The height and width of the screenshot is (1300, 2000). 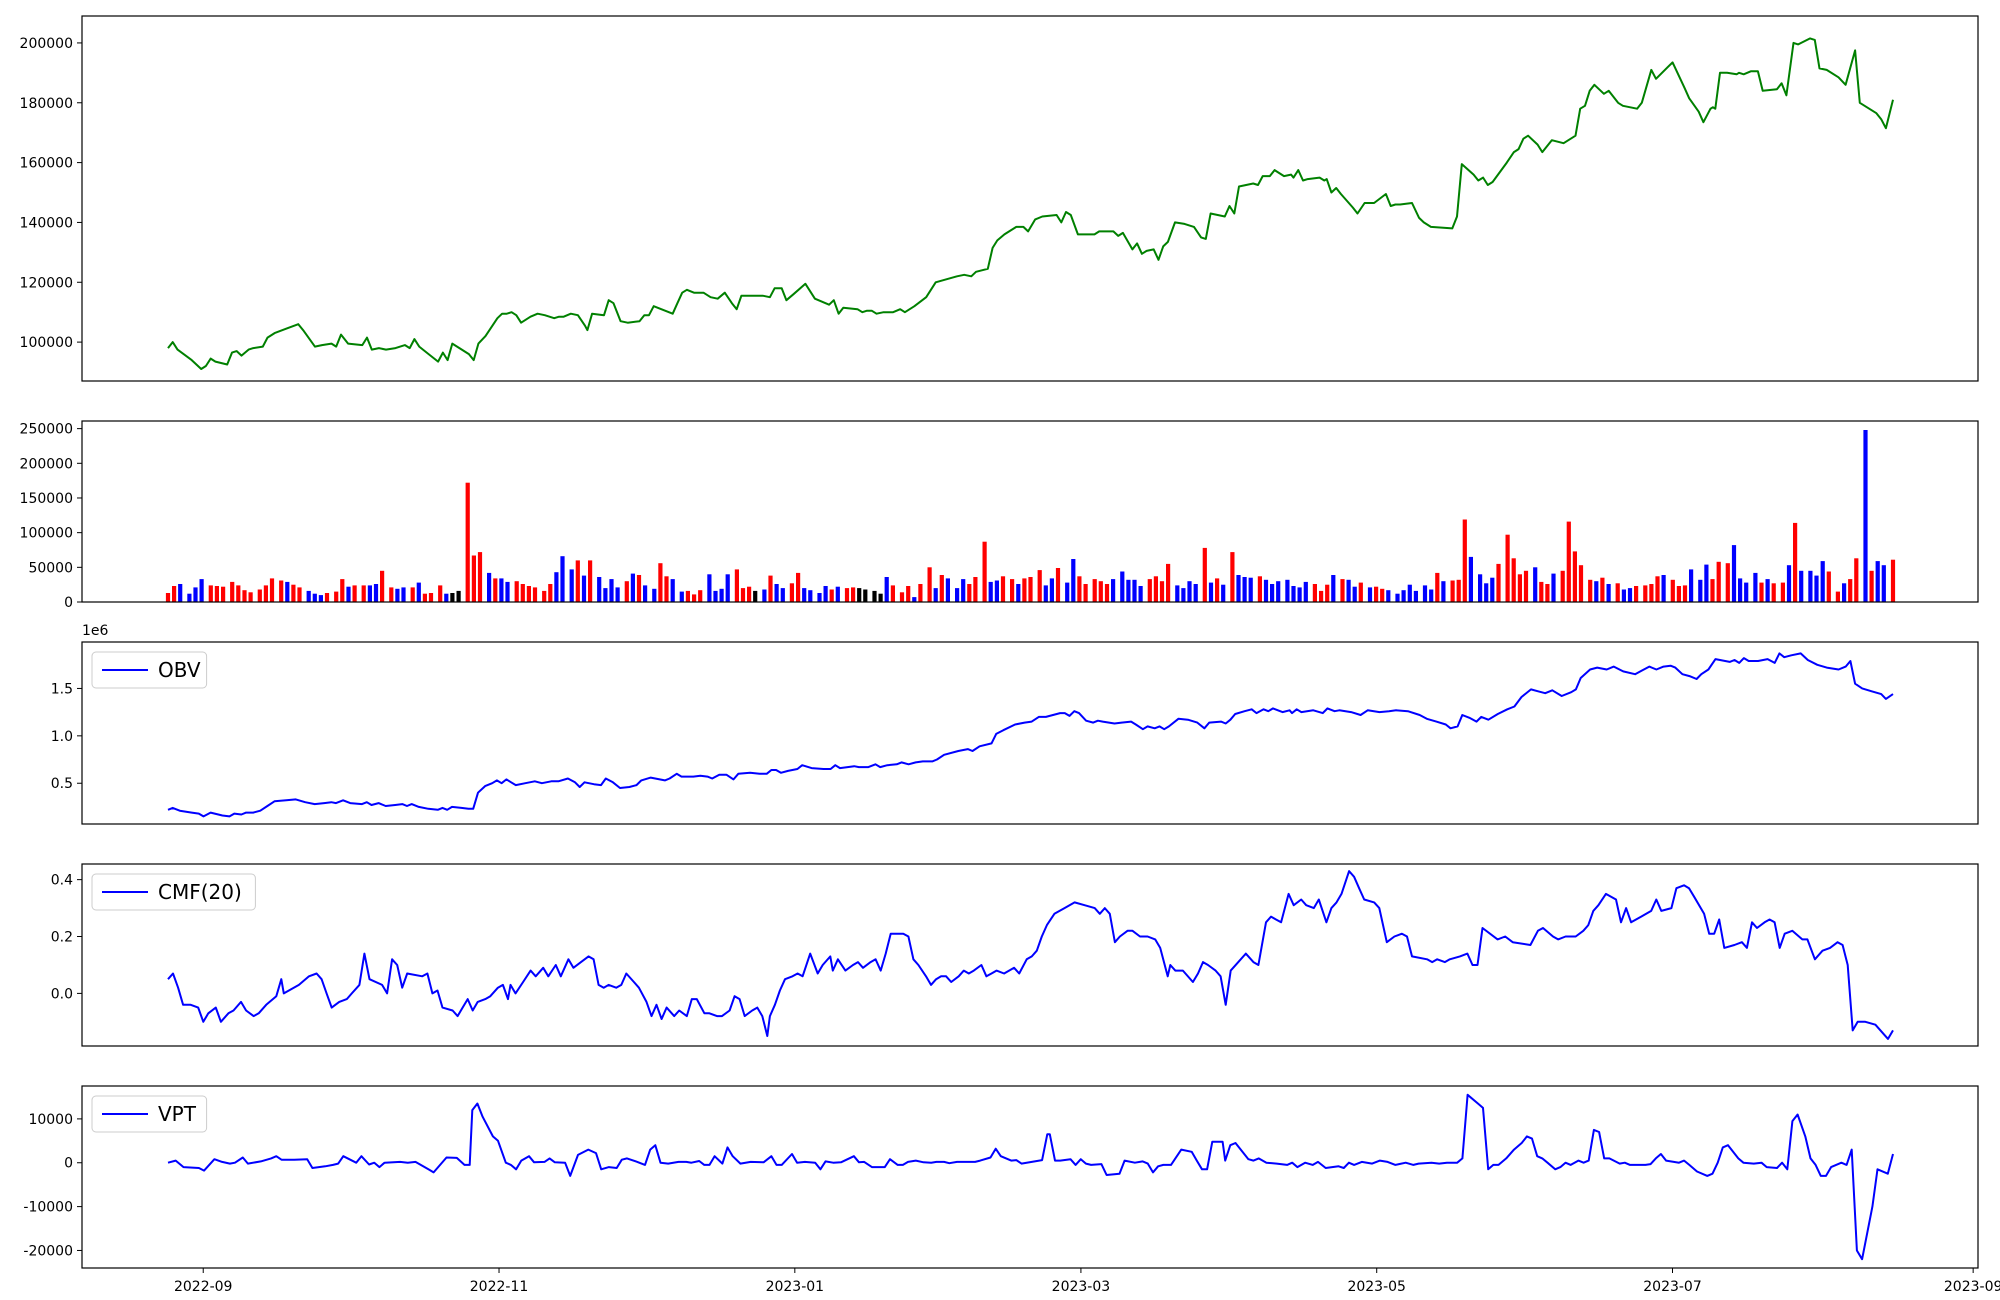 I want to click on y-tick-label: 0.5, so click(x=62, y=784).